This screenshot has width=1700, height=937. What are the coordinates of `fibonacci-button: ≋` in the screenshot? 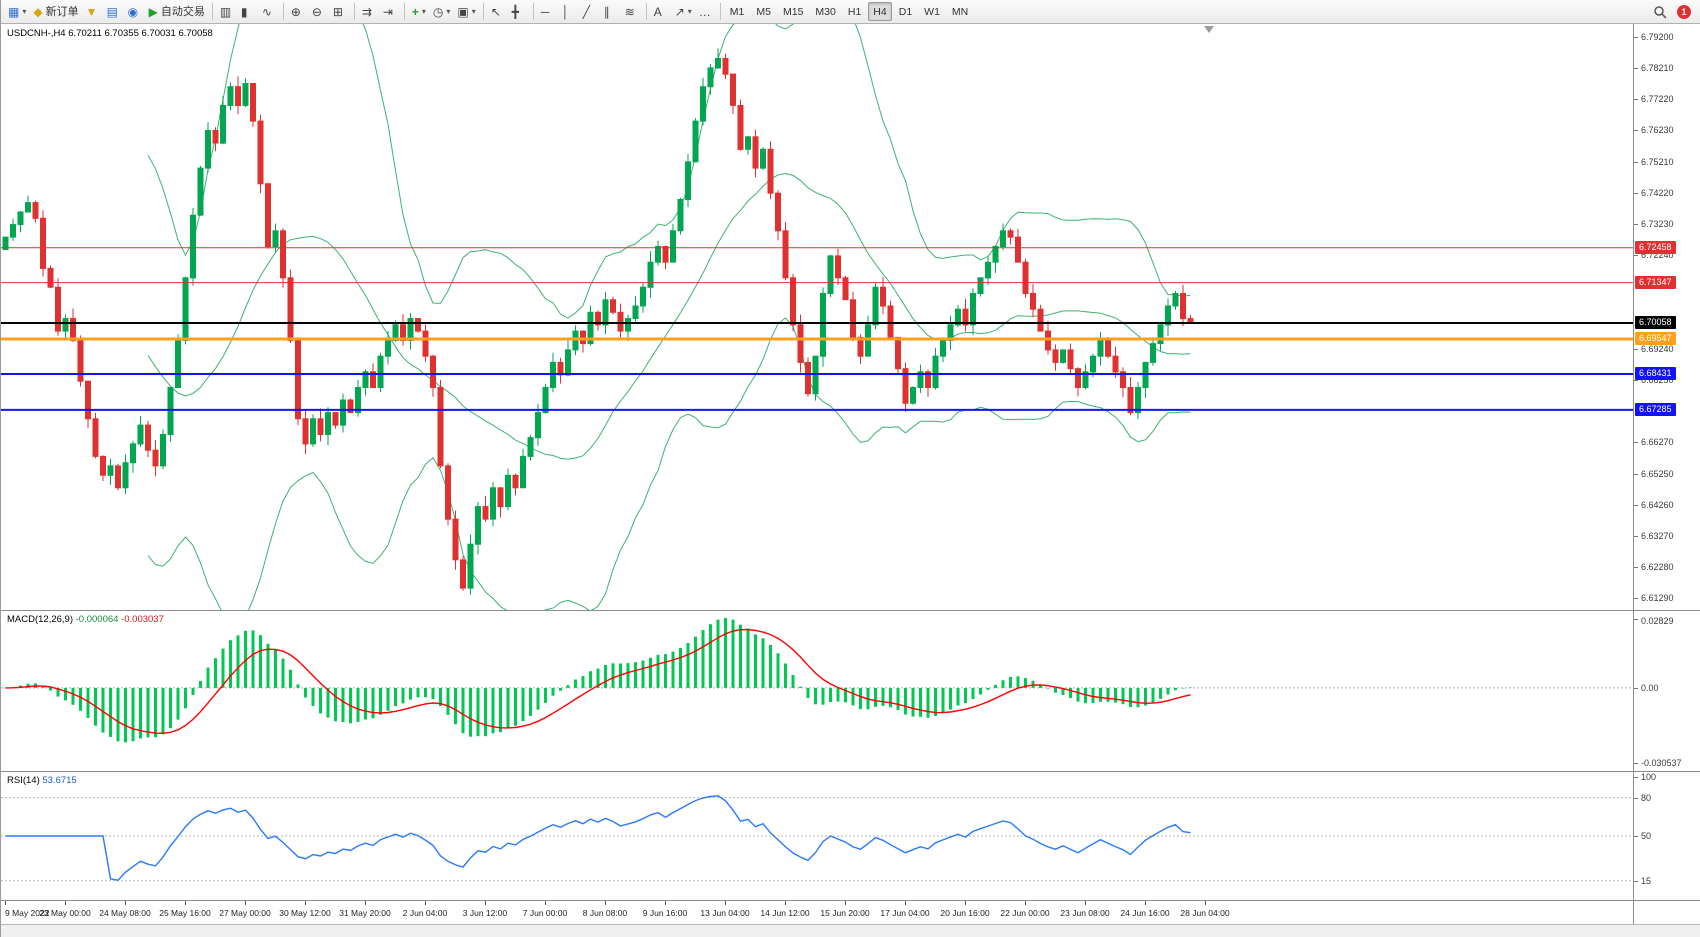 It's located at (632, 12).